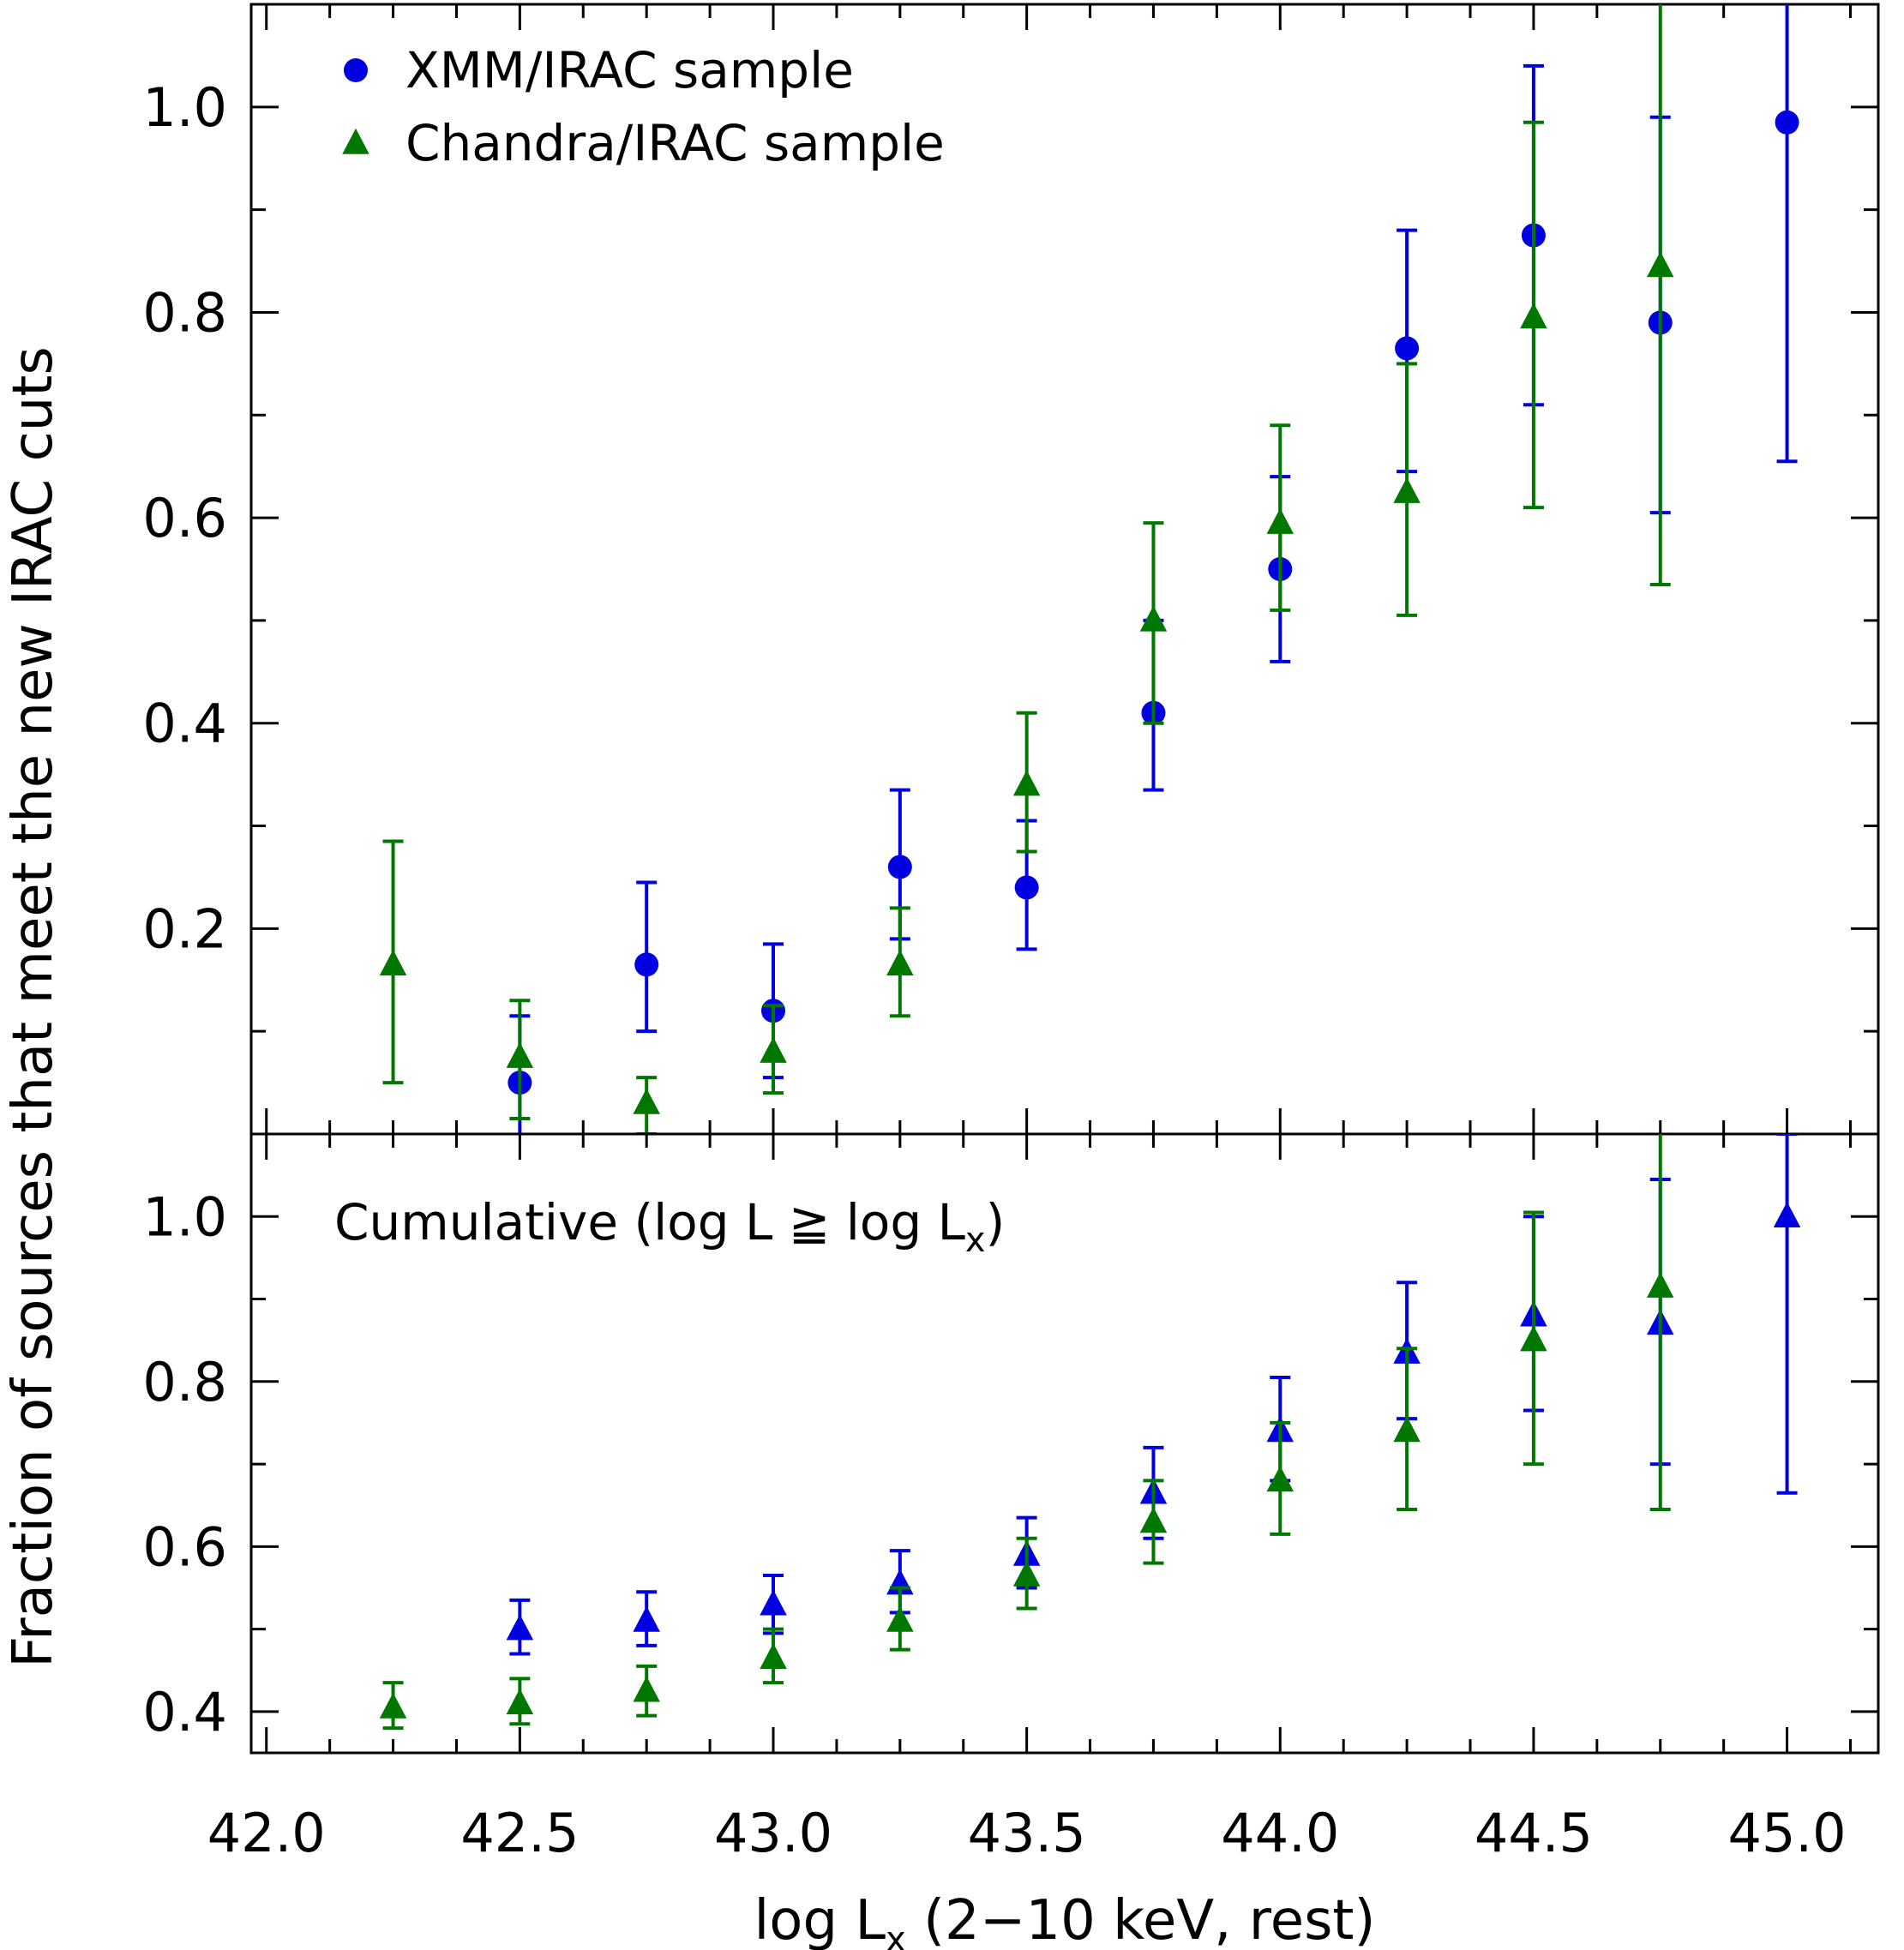 The width and height of the screenshot is (1904, 1950). Describe the element at coordinates (1027, 1833) in the screenshot. I see `x-tick-label: 43.5` at that location.